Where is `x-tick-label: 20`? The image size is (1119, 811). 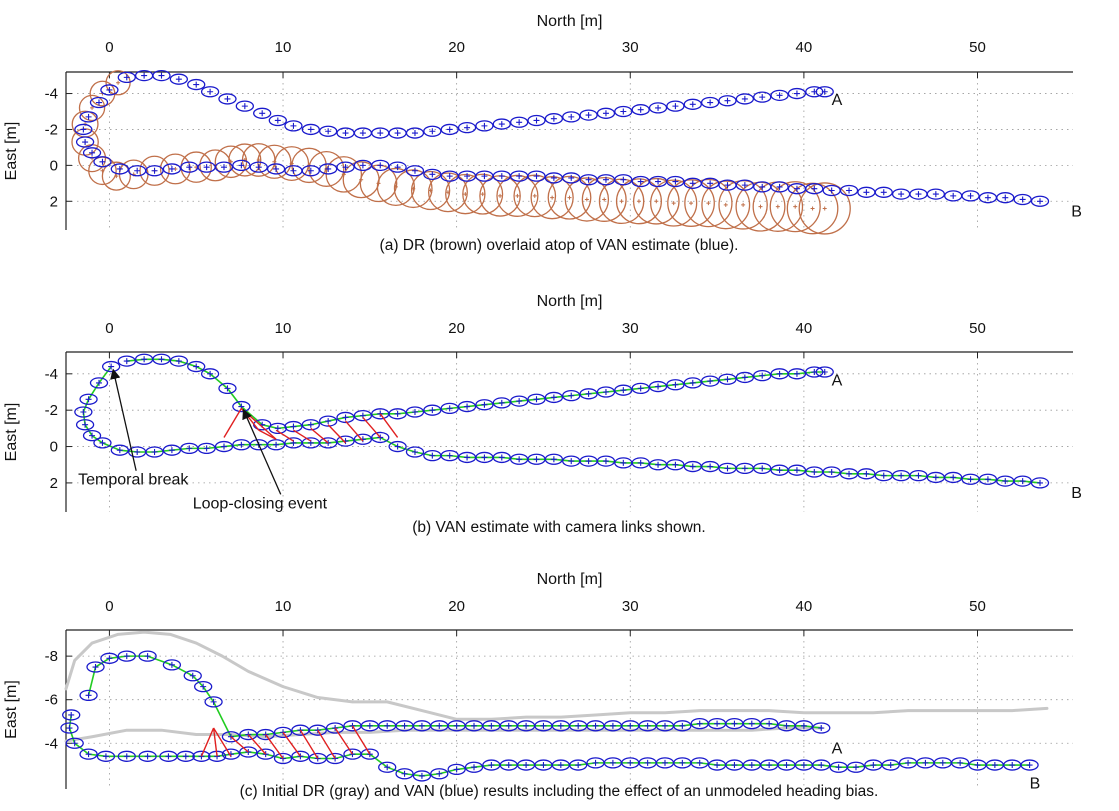 x-tick-label: 20 is located at coordinates (456, 606).